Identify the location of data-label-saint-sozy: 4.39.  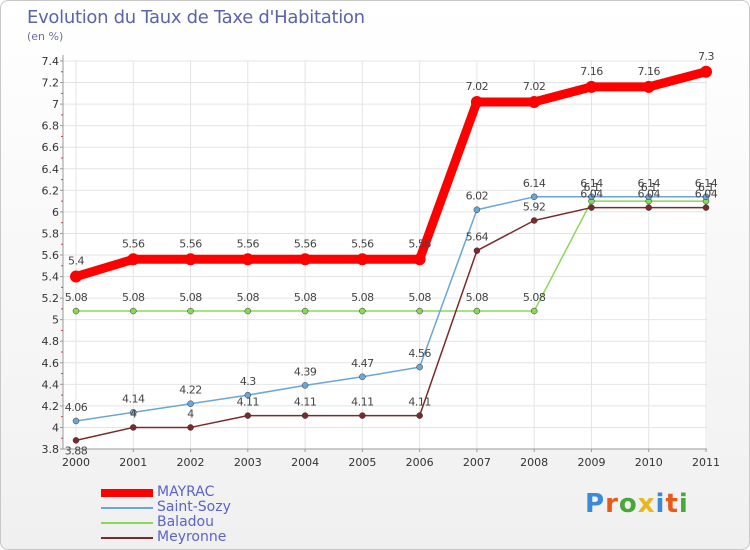
(305, 371).